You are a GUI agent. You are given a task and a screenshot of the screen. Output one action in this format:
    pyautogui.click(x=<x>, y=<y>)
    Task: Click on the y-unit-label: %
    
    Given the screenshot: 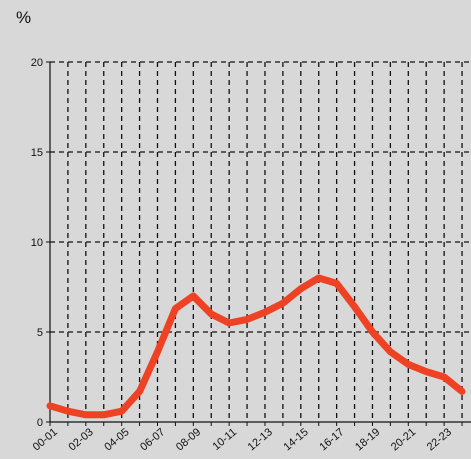 What is the action you would take?
    pyautogui.click(x=24, y=17)
    